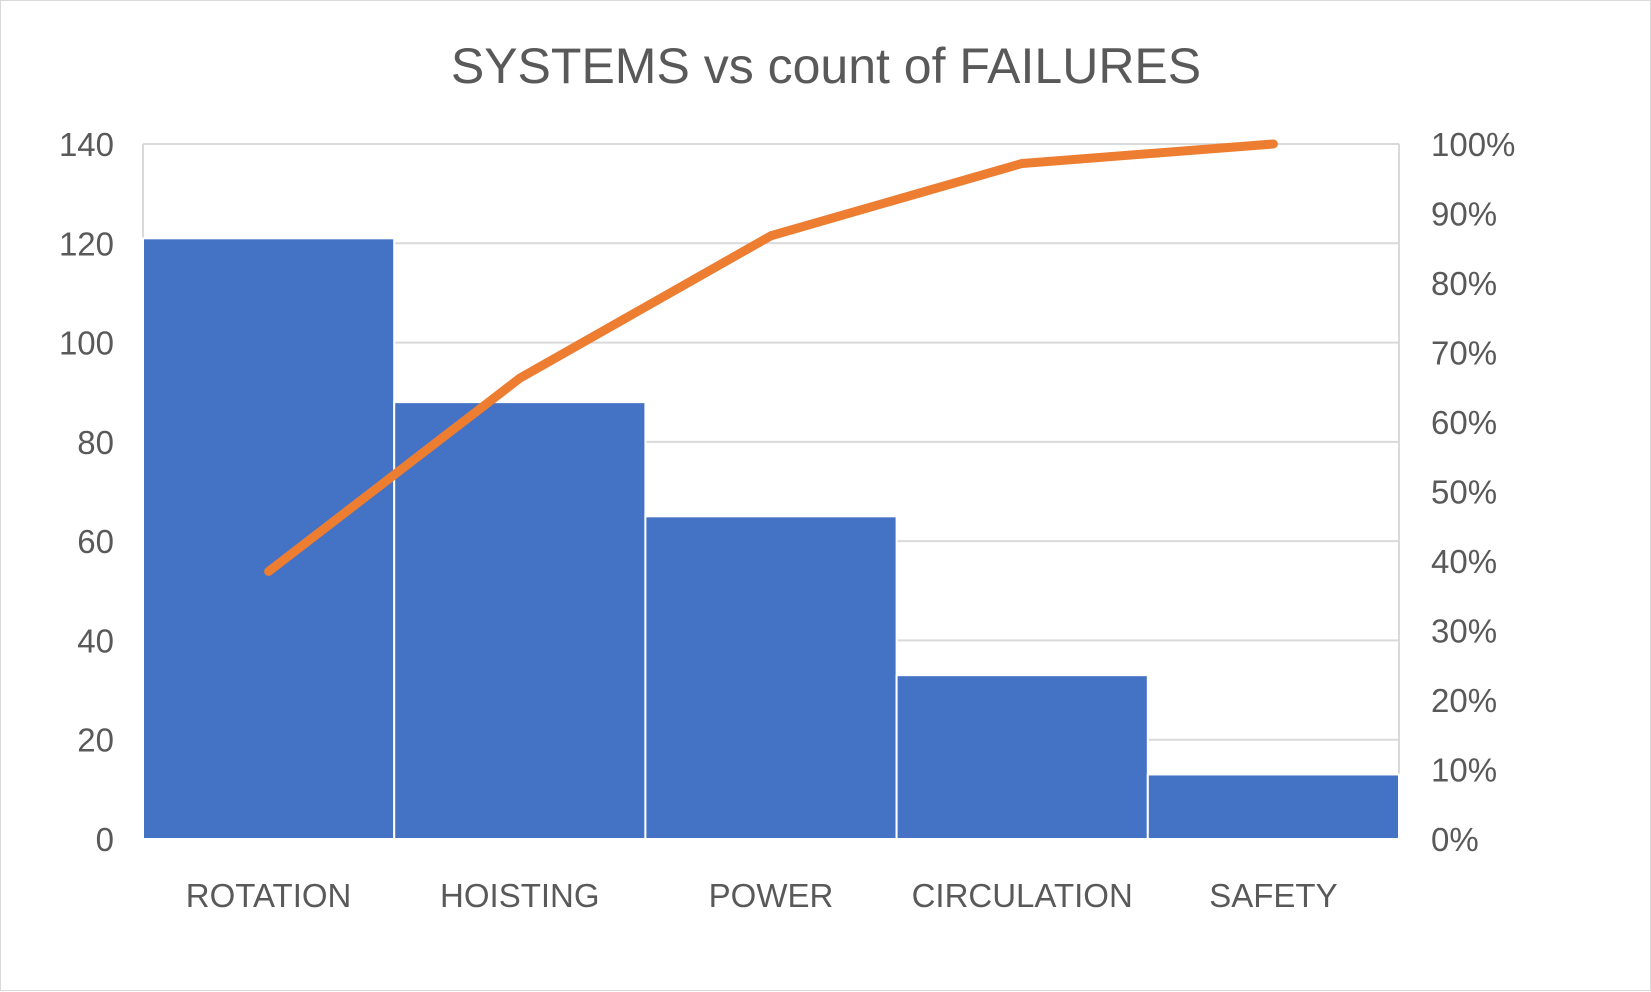  I want to click on category-label: CIRCULATION, so click(1022, 895).